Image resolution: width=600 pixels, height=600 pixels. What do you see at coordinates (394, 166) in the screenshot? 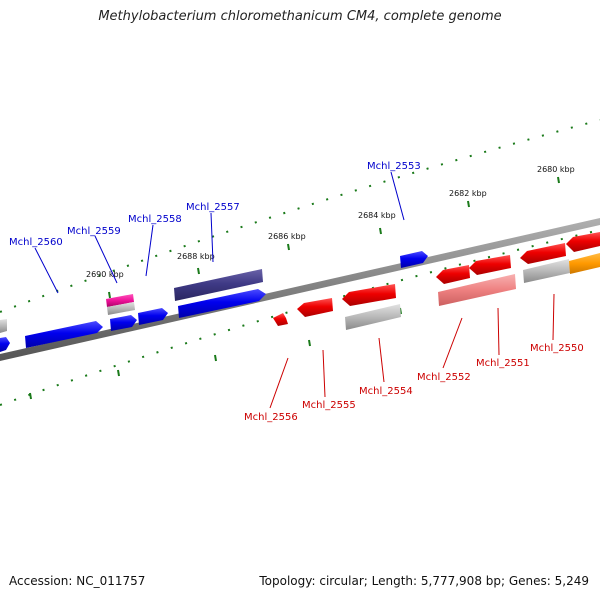
I see `gene-label-2553: Mchl_2553` at bounding box center [394, 166].